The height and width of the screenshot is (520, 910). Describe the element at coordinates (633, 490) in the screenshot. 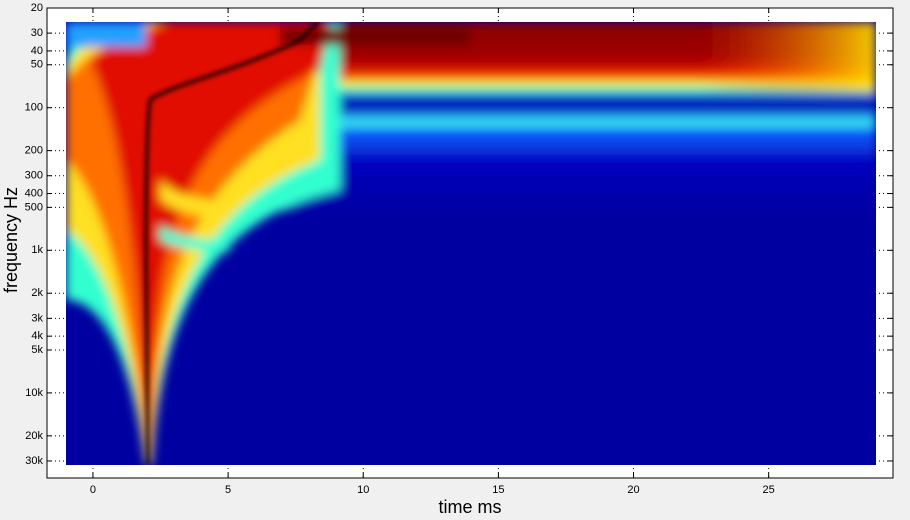

I see `x-tick-label: 20` at that location.